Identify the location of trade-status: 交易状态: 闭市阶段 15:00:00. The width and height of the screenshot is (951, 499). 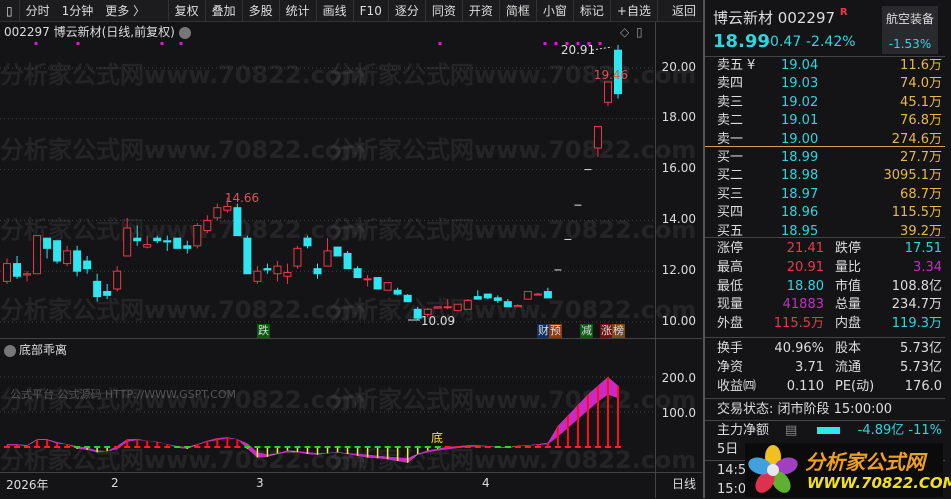
(805, 409).